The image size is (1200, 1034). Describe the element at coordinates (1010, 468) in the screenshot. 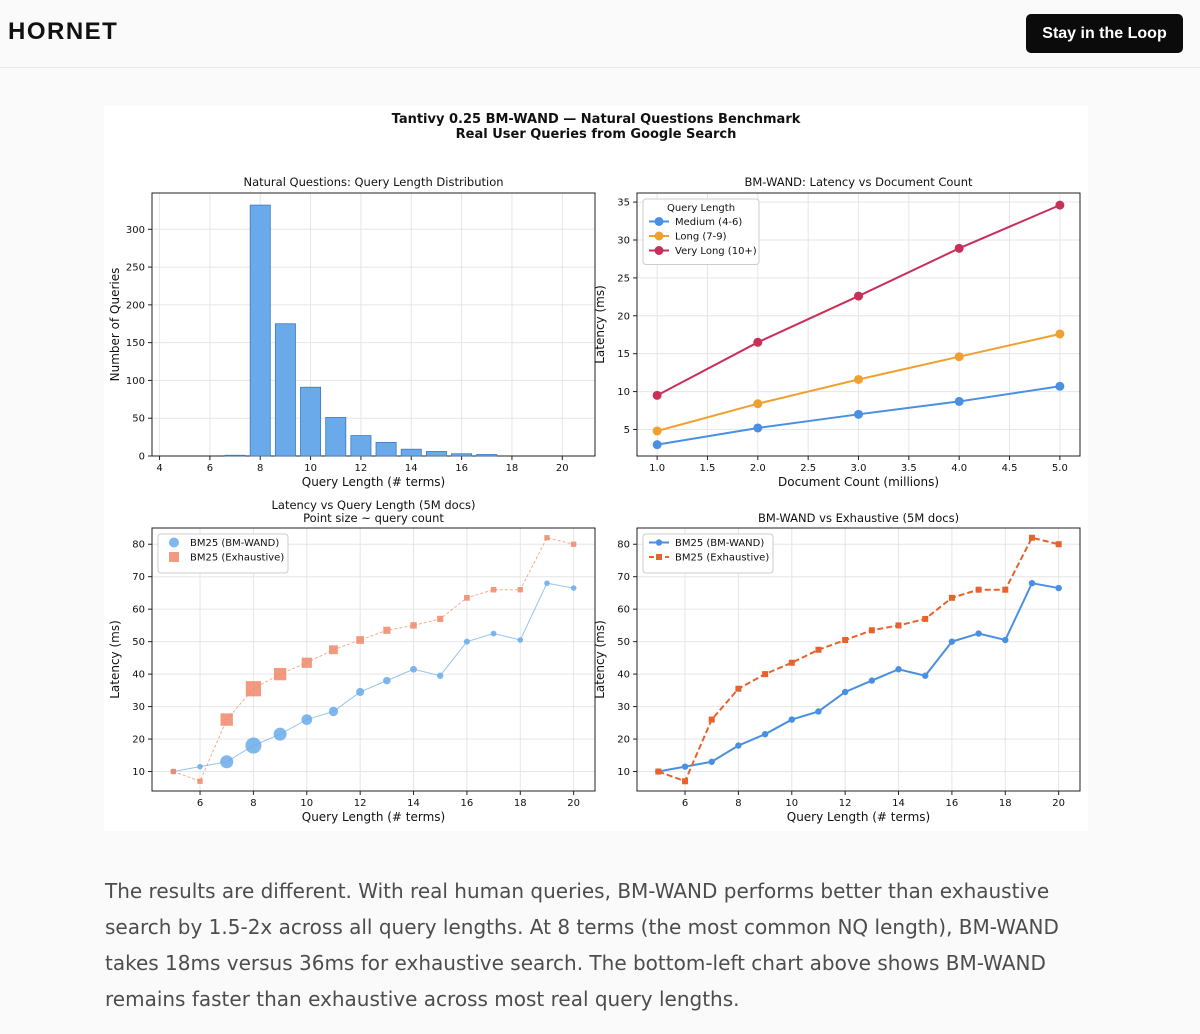

I see `x-tick-label: 4.5` at that location.